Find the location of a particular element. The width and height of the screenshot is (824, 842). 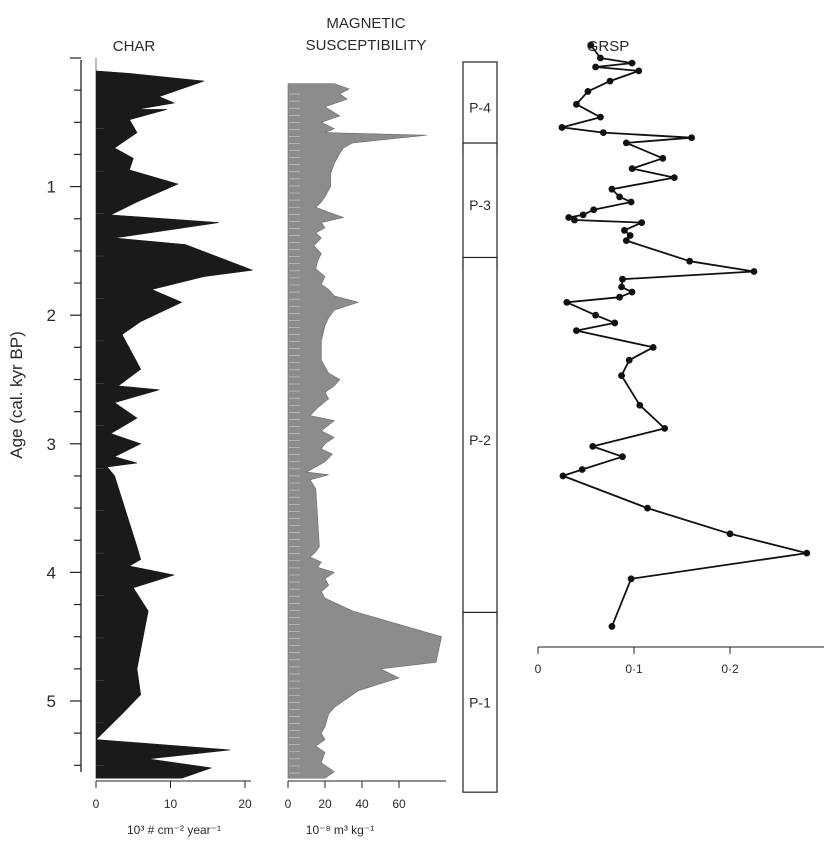

char-x-axis-label: 10³ # cm⁻² year⁻¹ is located at coordinates (174, 830).